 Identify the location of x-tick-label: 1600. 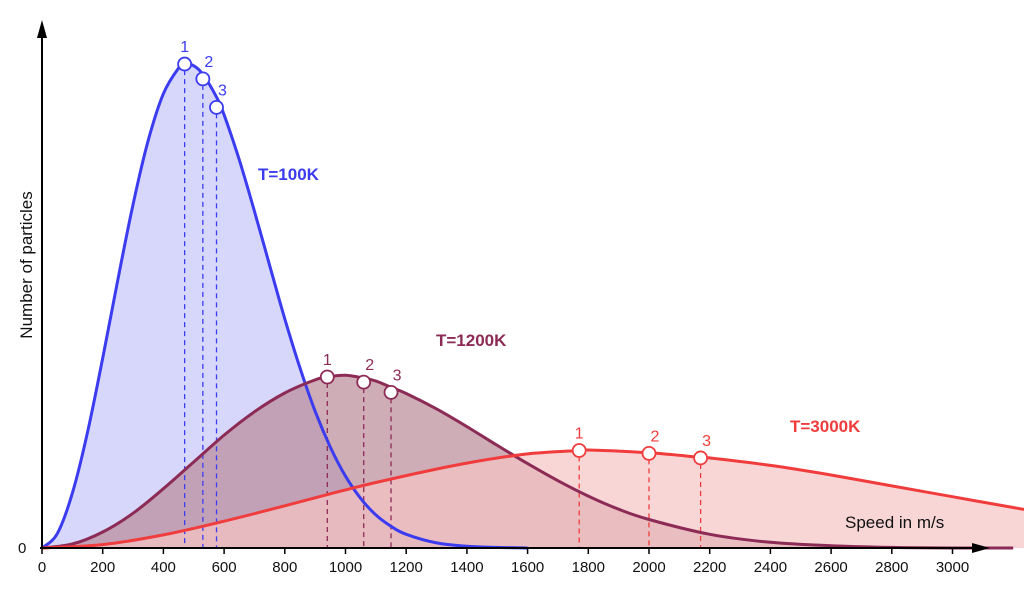
(527, 567).